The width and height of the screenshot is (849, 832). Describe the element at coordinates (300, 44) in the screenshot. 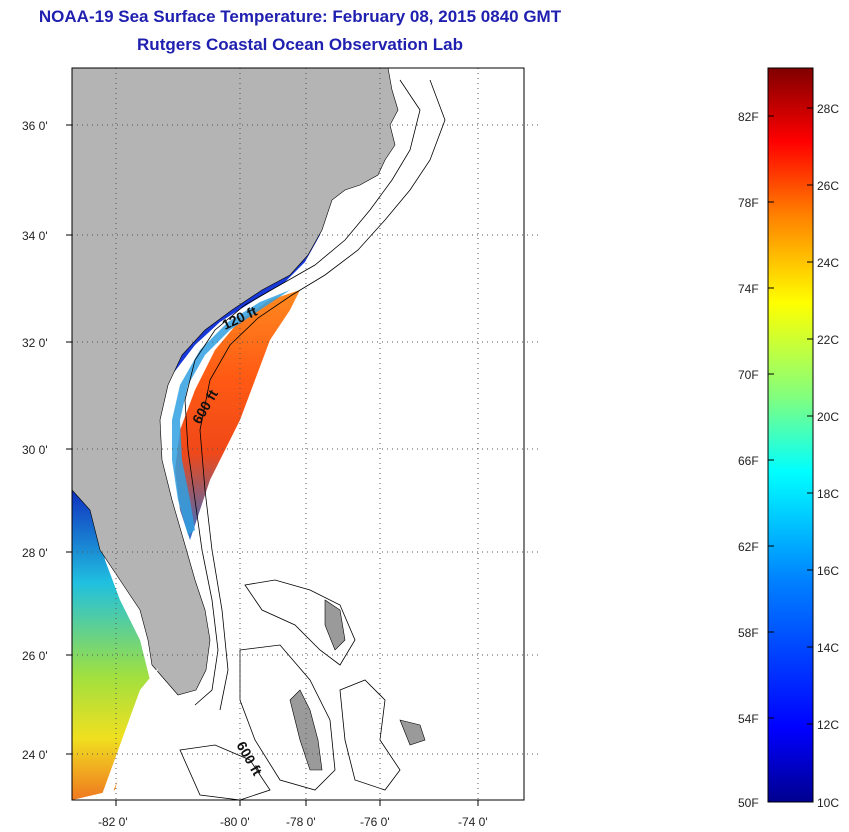

I see `map-subtitle: Rutgers Coastal Ocean Observation Lab` at that location.